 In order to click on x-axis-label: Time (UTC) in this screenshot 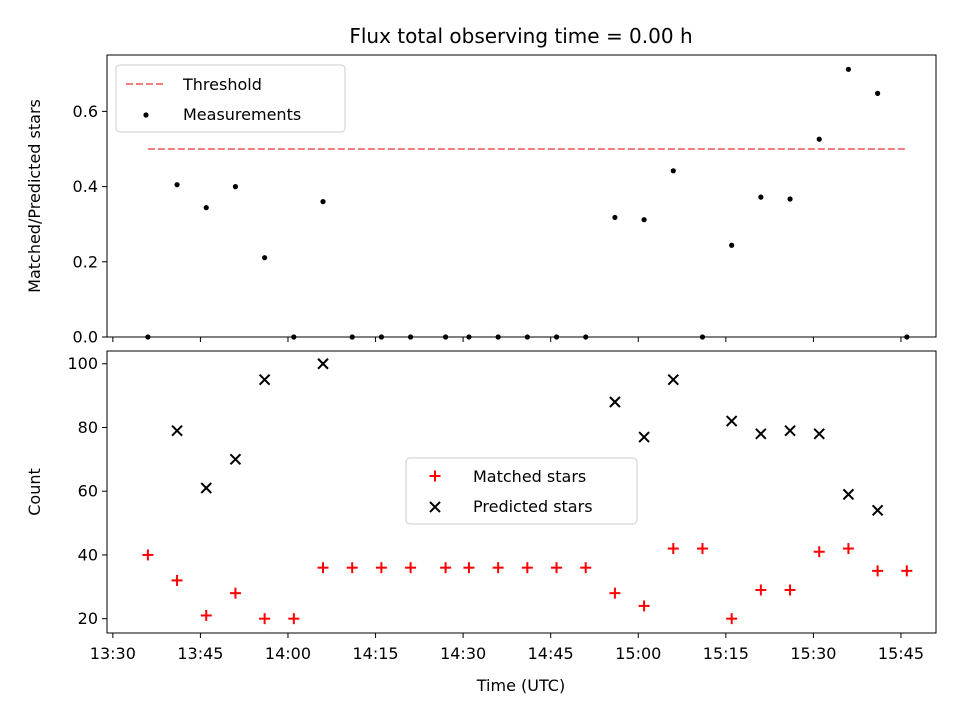, I will do `click(520, 685)`.